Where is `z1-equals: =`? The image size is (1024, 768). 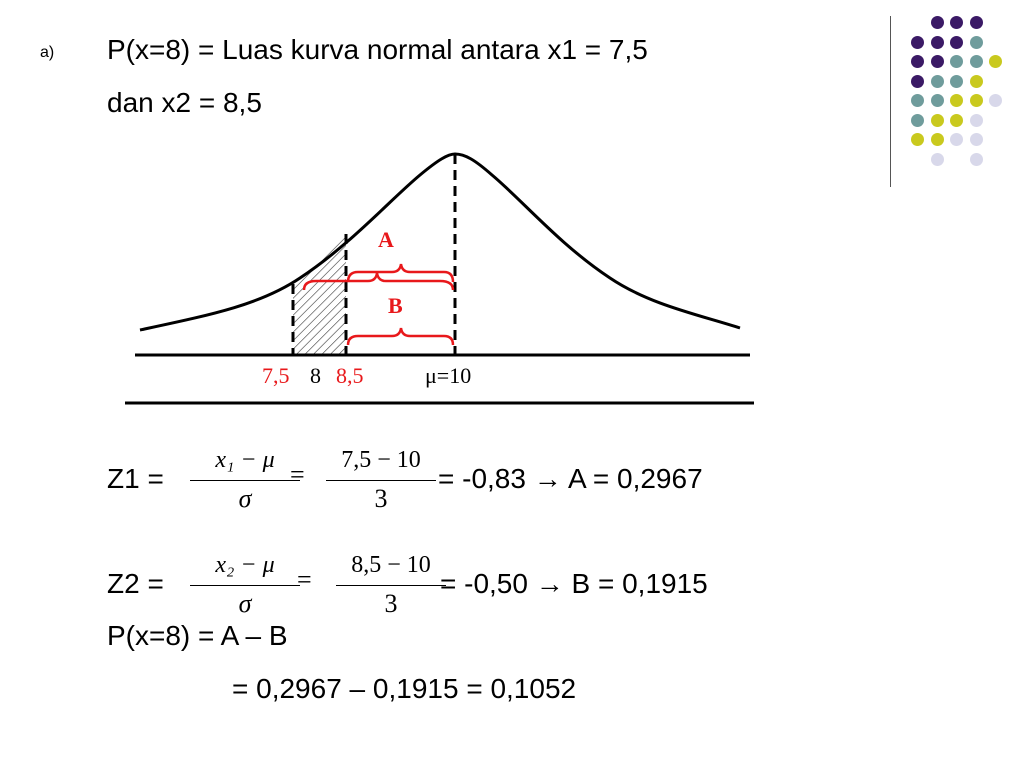 z1-equals: = is located at coordinates (297, 474).